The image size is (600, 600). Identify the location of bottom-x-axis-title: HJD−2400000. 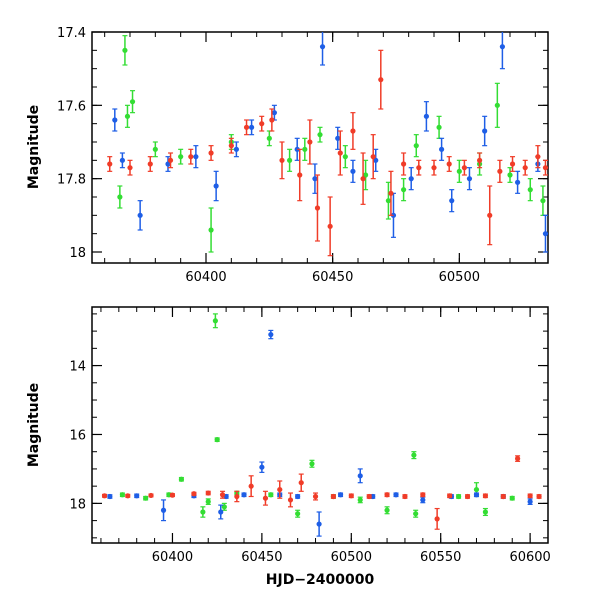
(320, 580).